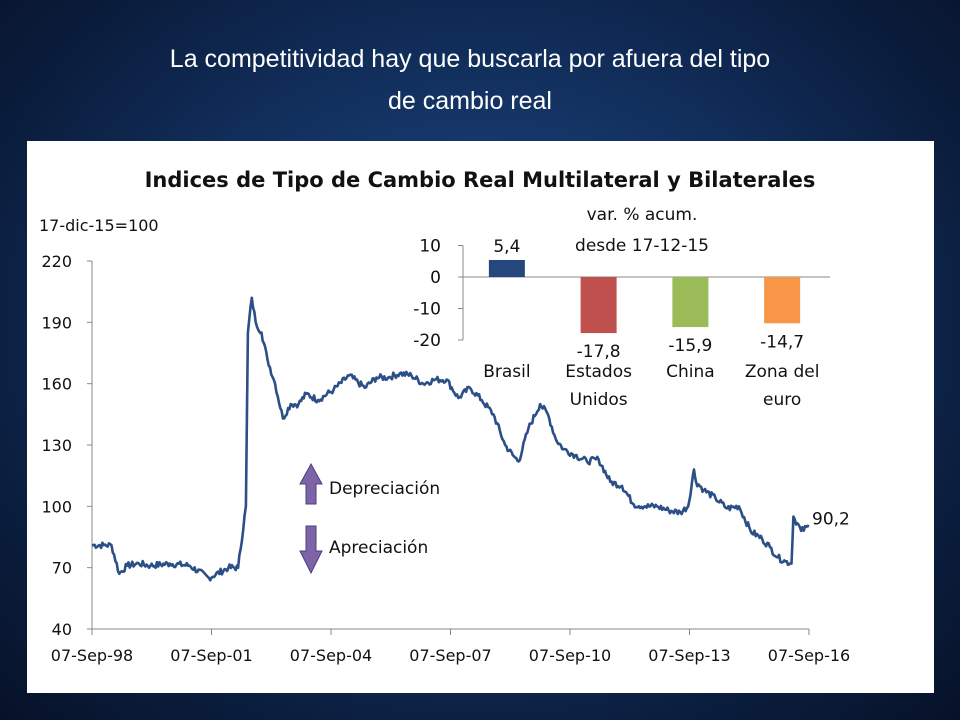  Describe the element at coordinates (369, 518) in the screenshot. I see `direction-legend: Depreciación Apreciación` at that location.